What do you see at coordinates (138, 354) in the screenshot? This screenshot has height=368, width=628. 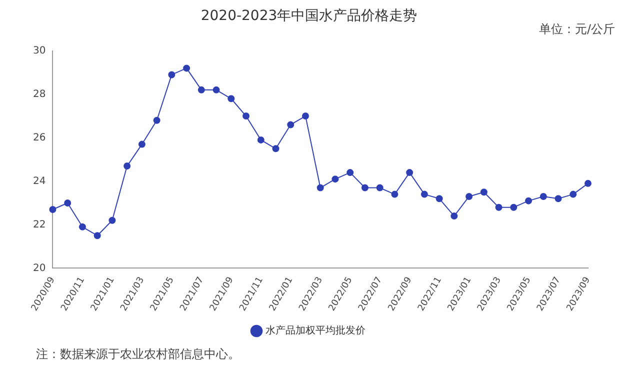 I see `text: 注：数据来源于农业农村部信息中心。` at bounding box center [138, 354].